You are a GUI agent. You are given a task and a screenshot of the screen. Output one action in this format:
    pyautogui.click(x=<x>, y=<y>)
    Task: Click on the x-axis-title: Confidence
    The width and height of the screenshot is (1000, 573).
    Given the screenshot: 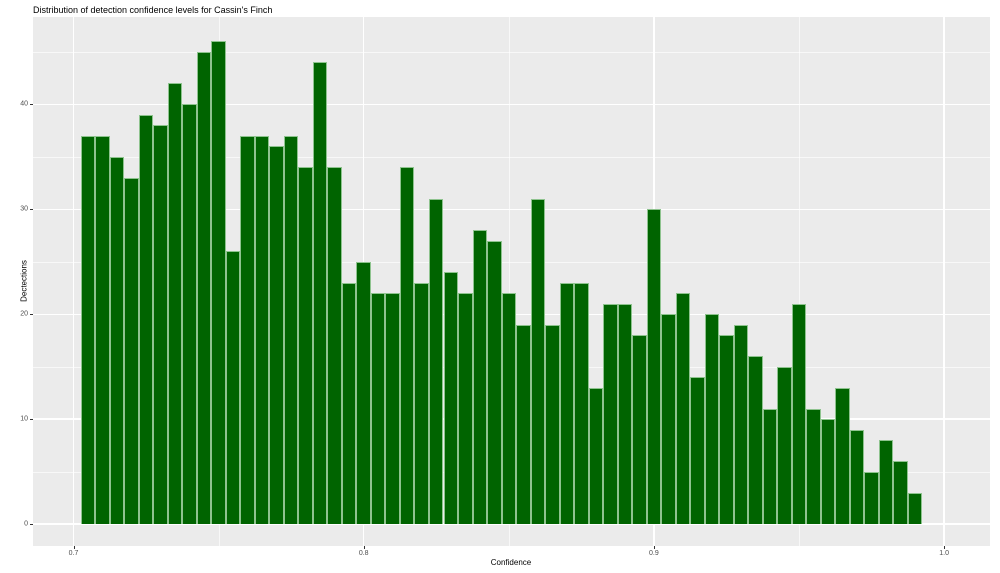 What is the action you would take?
    pyautogui.click(x=511, y=562)
    